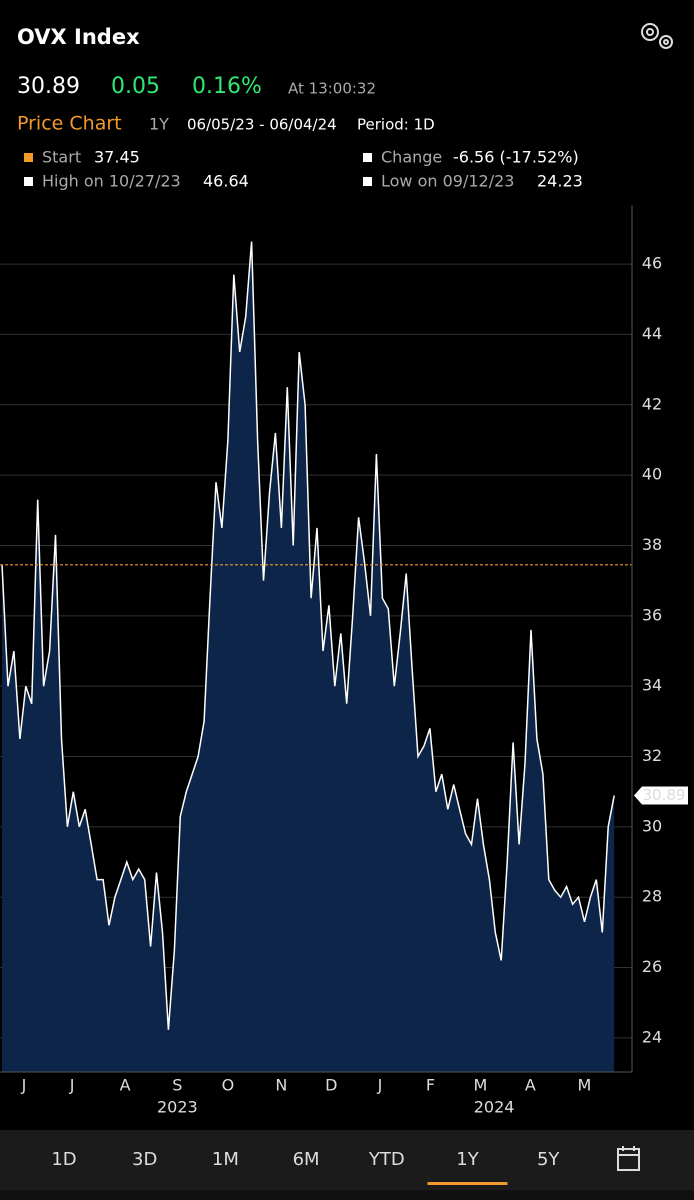  Describe the element at coordinates (664, 795) in the screenshot. I see `last-value-label: 30.89` at that location.